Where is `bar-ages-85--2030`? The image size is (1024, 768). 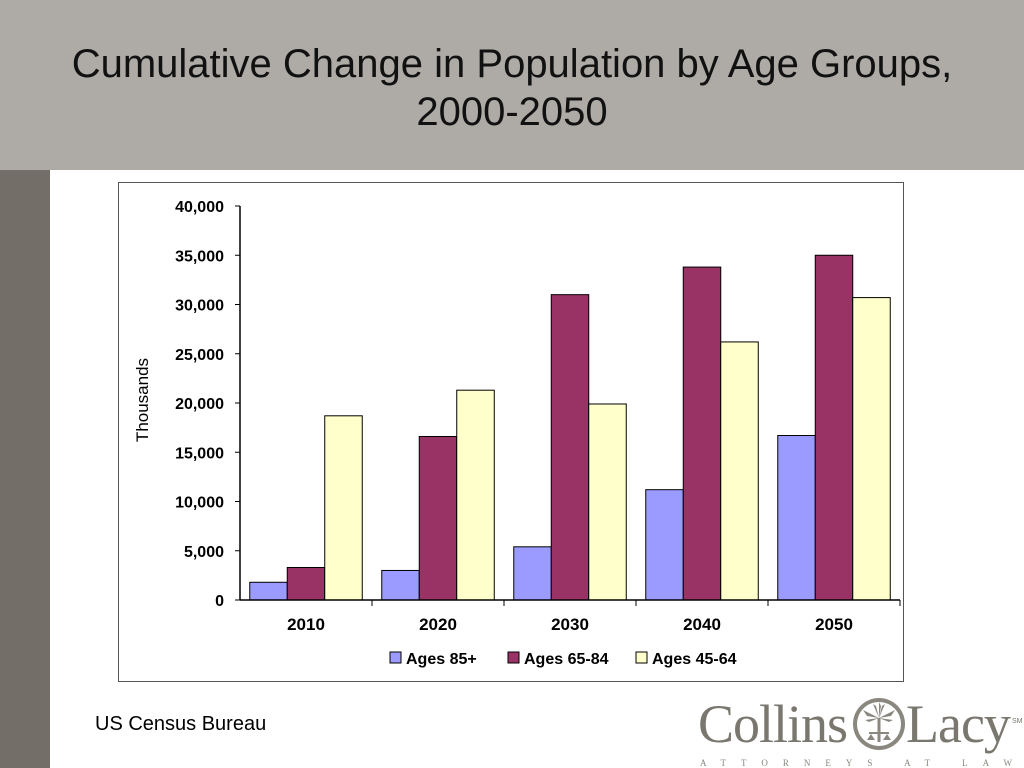
bar-ages-85--2030 is located at coordinates (532, 573).